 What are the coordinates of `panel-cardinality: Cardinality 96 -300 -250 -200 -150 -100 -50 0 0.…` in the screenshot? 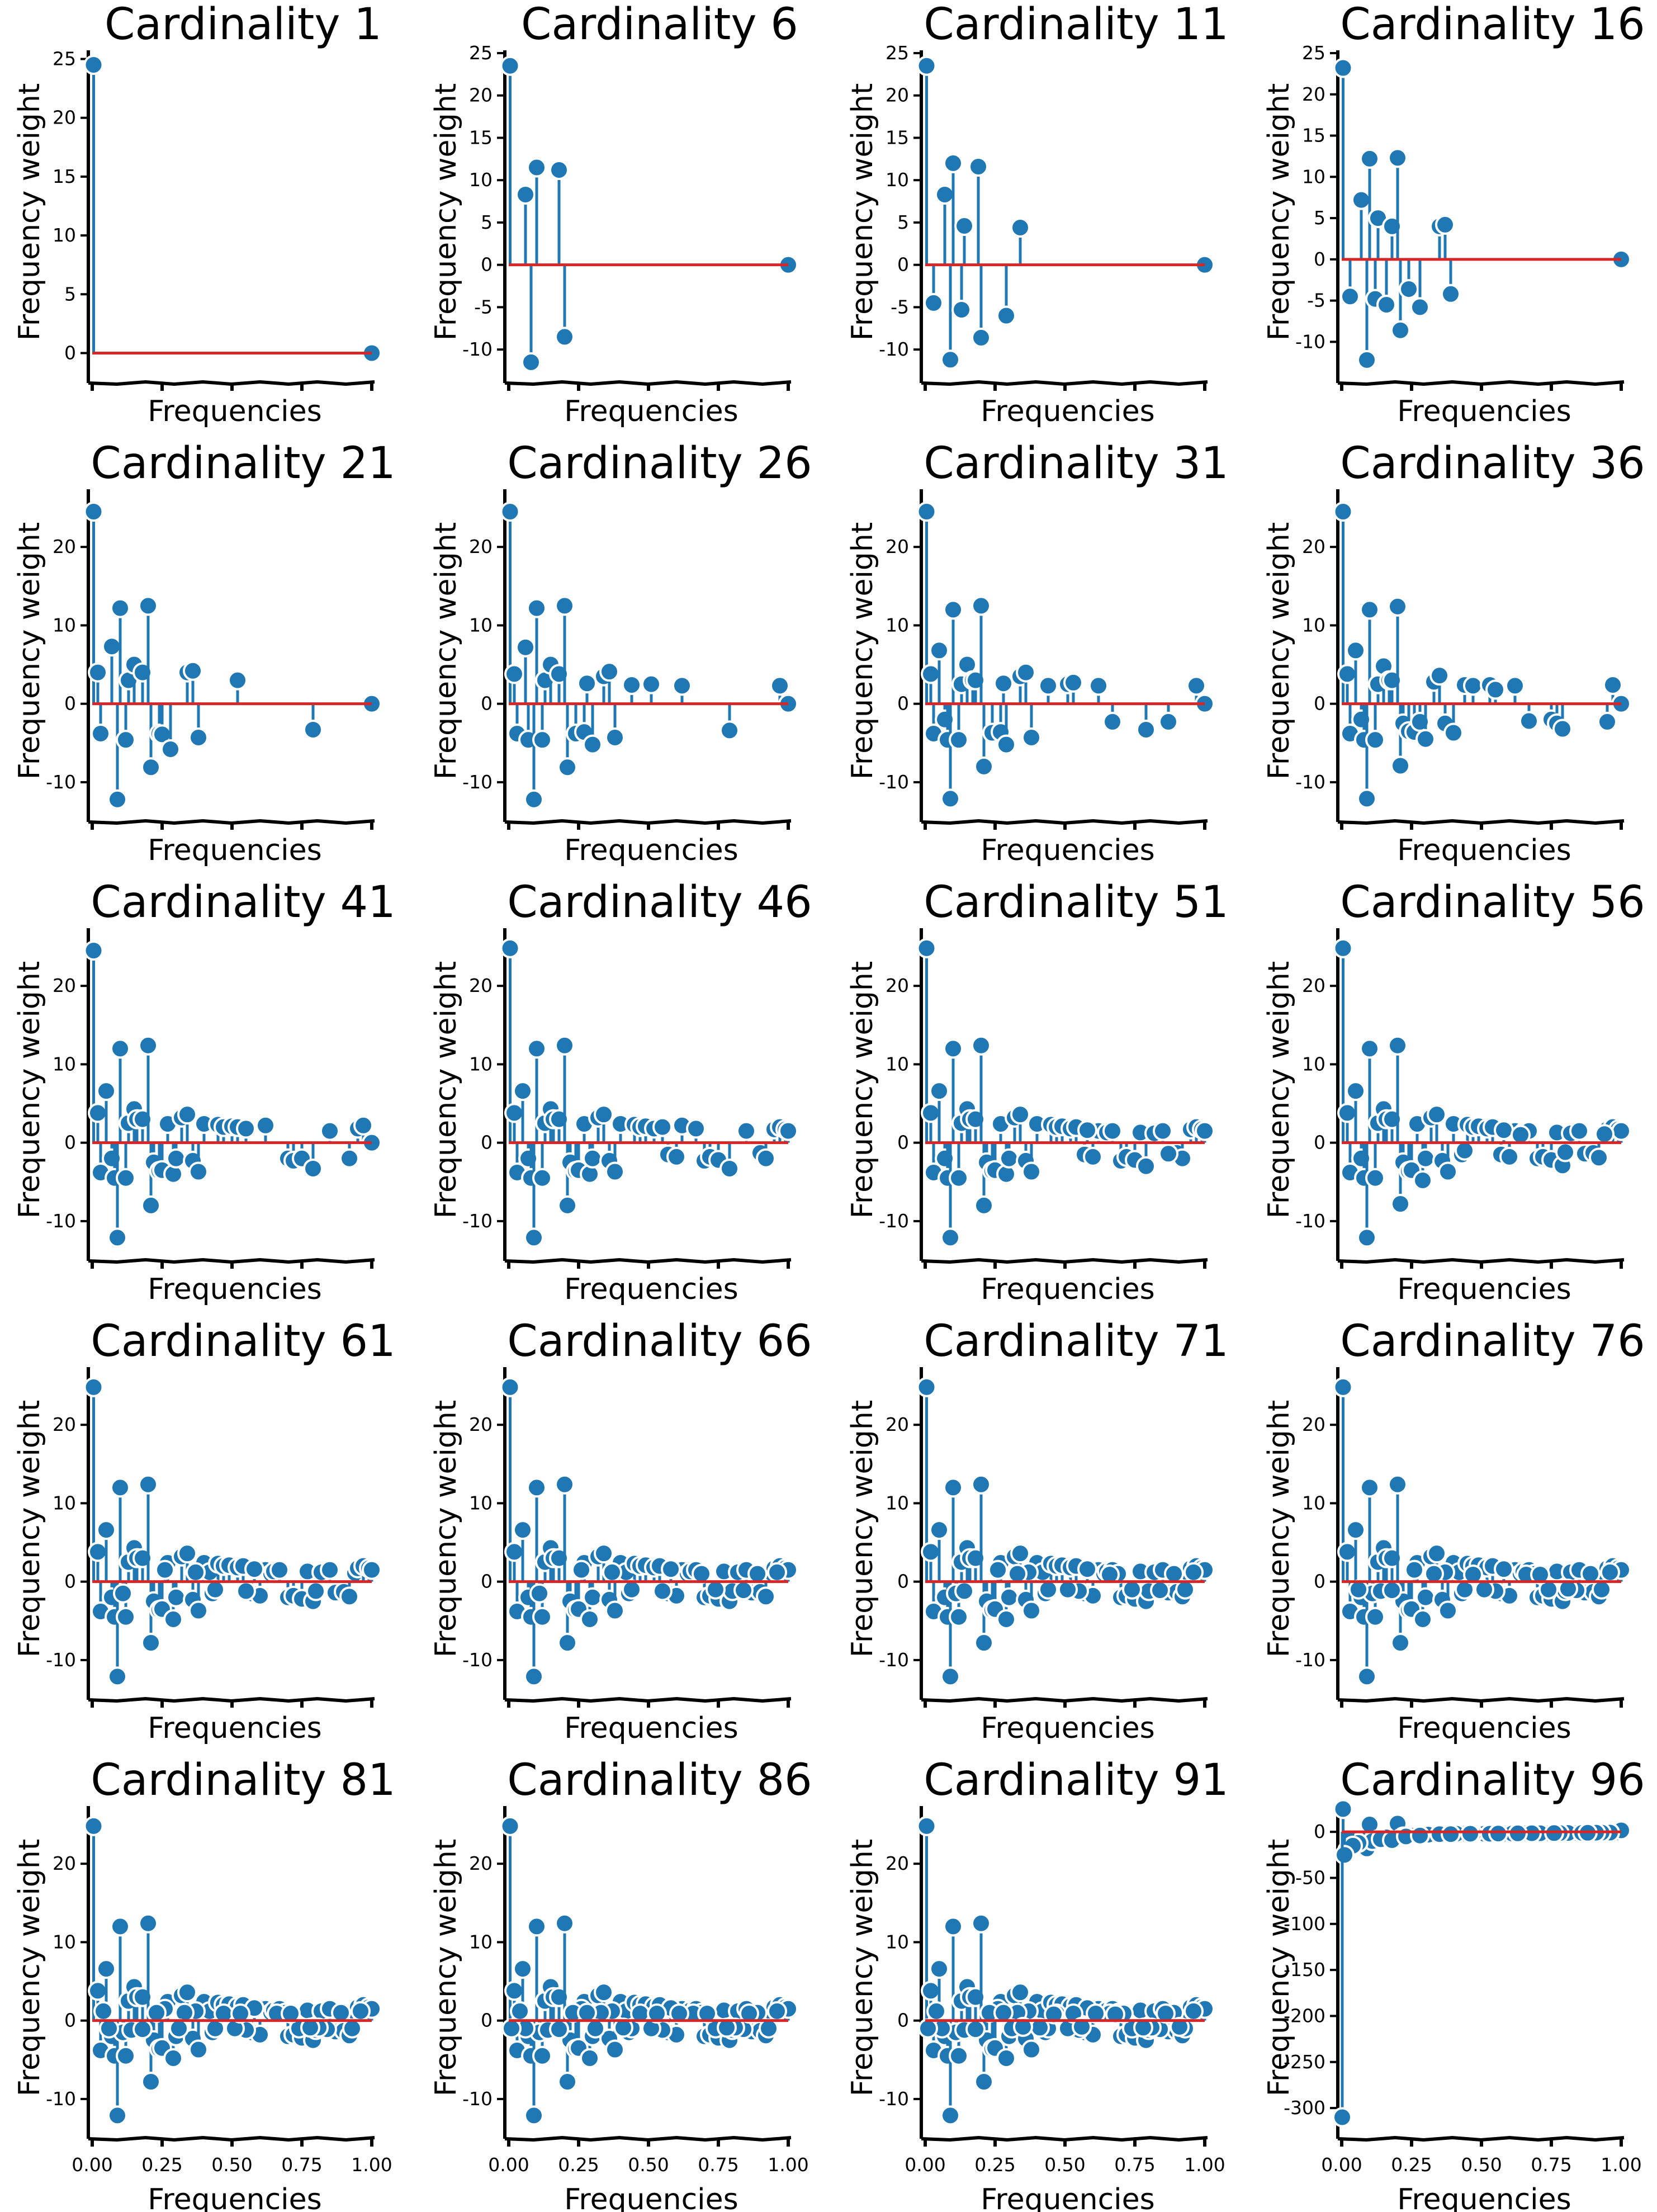 It's located at (1454, 1983).